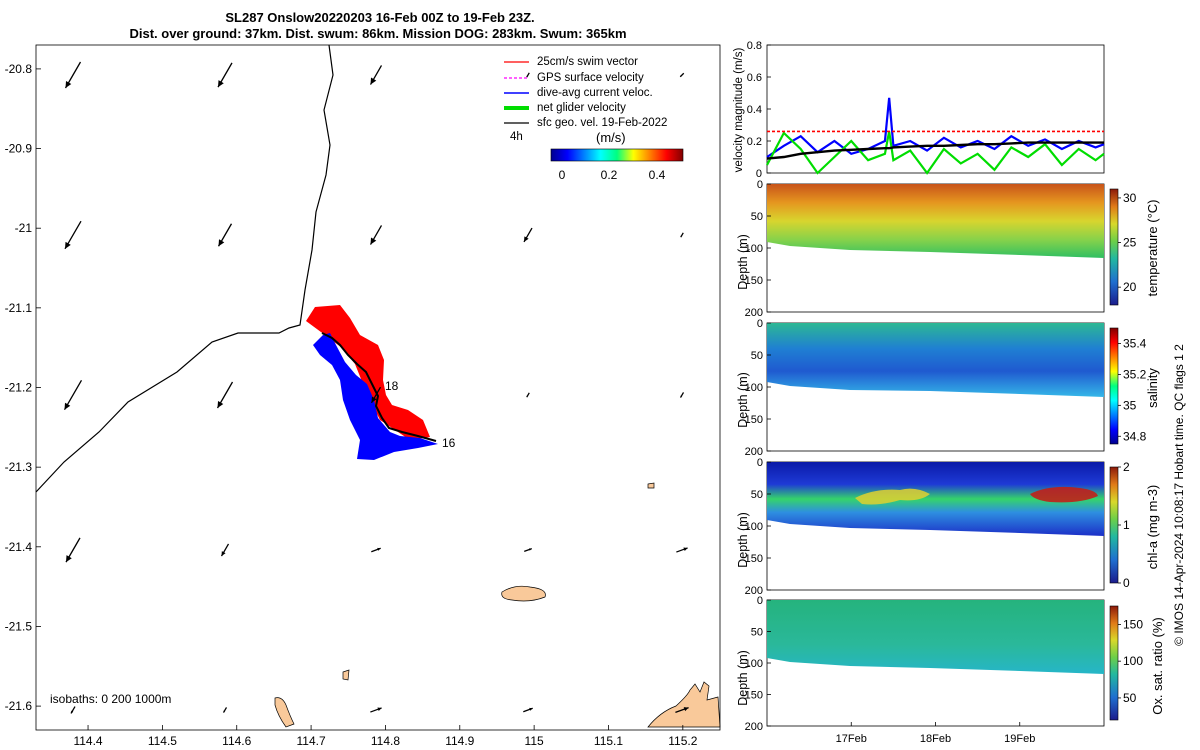  I want to click on salinity-panel: Depth (m) salinity, so click(948, 387).